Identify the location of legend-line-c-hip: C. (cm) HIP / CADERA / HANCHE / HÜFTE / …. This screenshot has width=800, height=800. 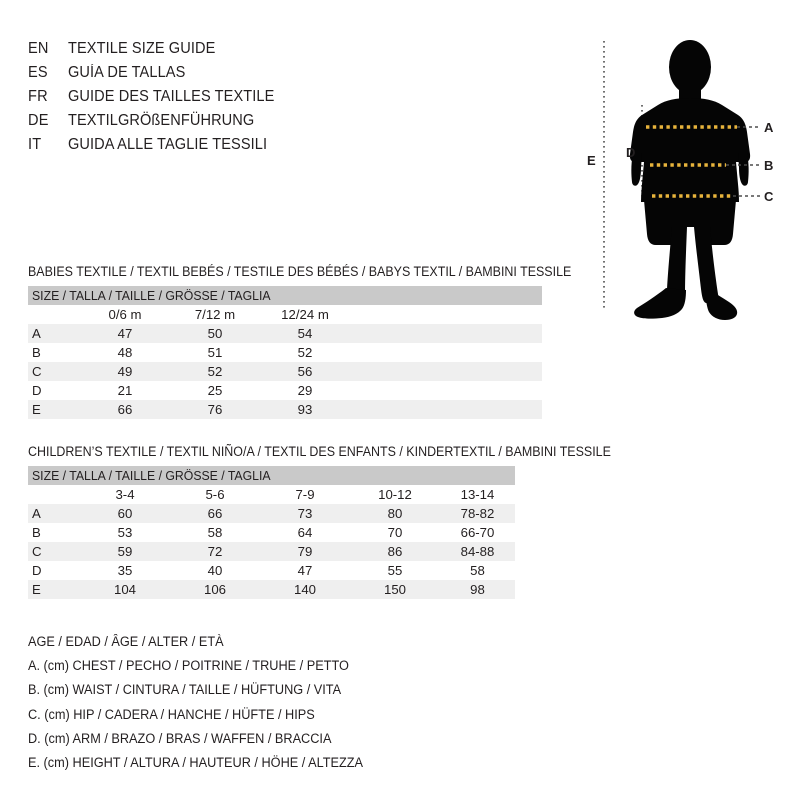
(171, 714).